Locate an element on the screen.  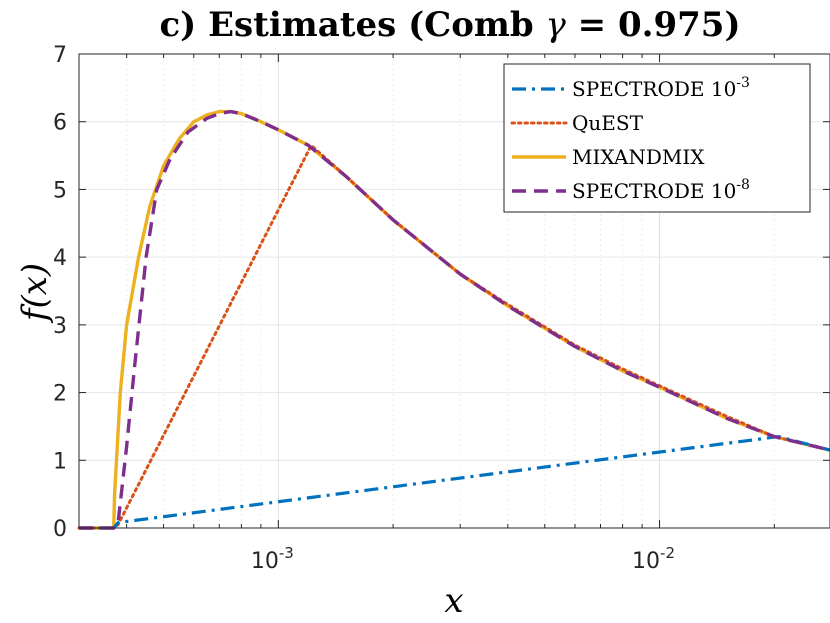
y-tick-label: 7 is located at coordinates (60, 55).